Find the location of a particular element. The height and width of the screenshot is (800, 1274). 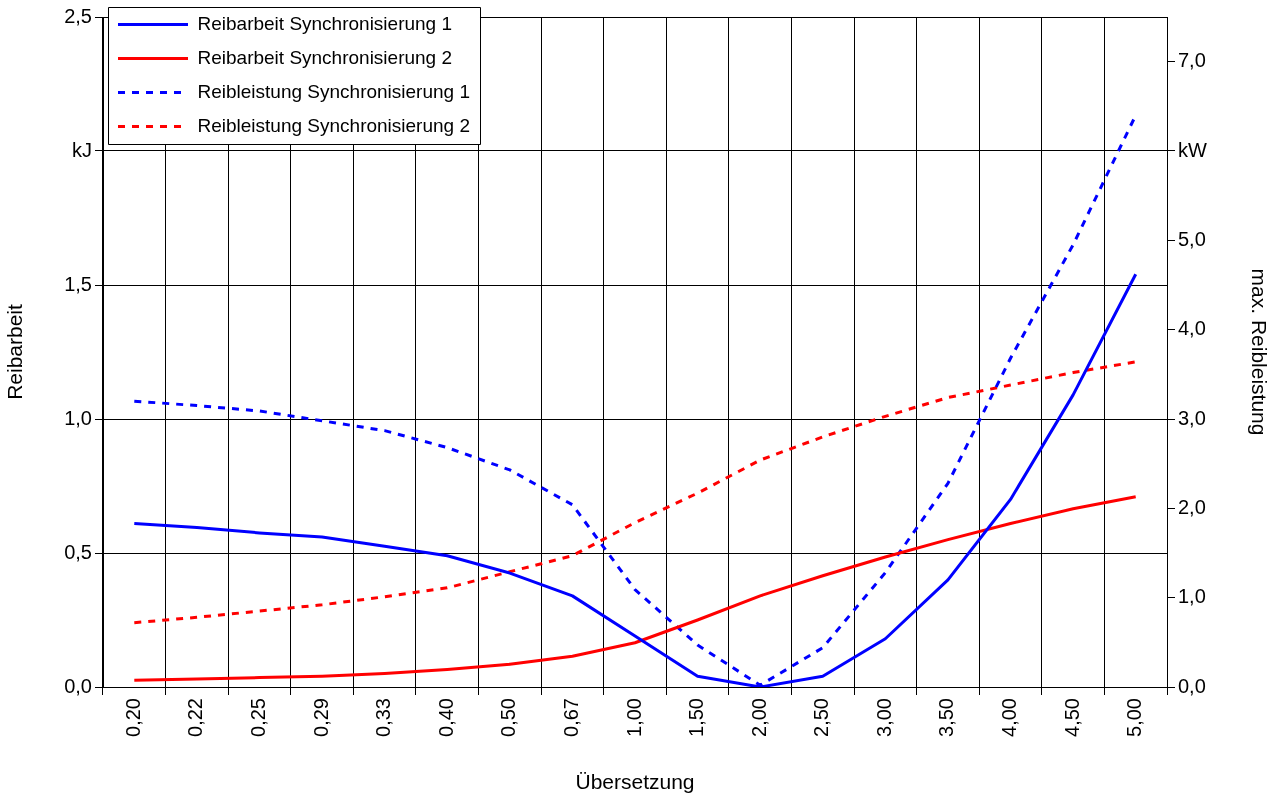

y2-tick-label: kW is located at coordinates (1192, 149).